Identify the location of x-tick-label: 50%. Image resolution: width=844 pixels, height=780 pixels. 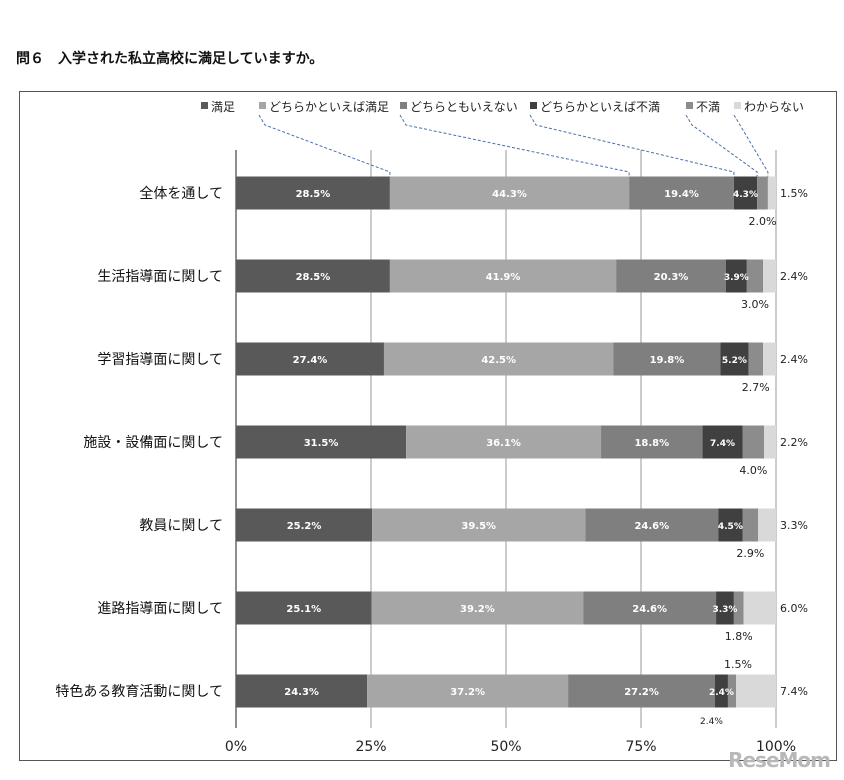
(505, 747).